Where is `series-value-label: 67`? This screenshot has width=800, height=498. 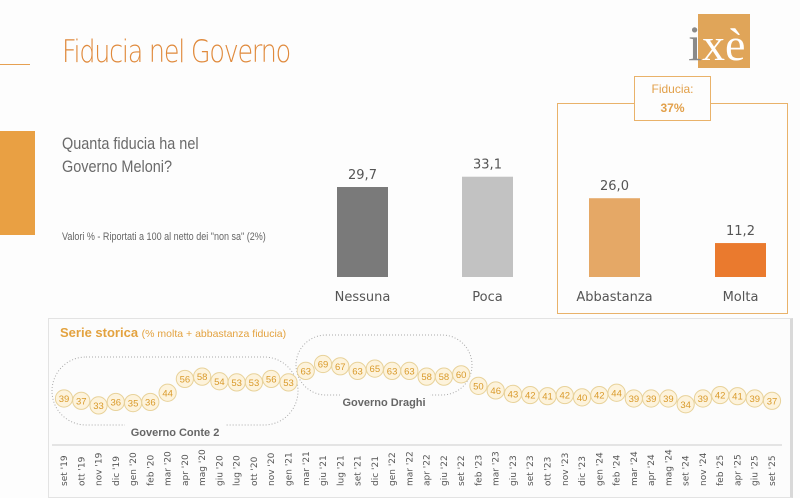 series-value-label: 67 is located at coordinates (340, 367).